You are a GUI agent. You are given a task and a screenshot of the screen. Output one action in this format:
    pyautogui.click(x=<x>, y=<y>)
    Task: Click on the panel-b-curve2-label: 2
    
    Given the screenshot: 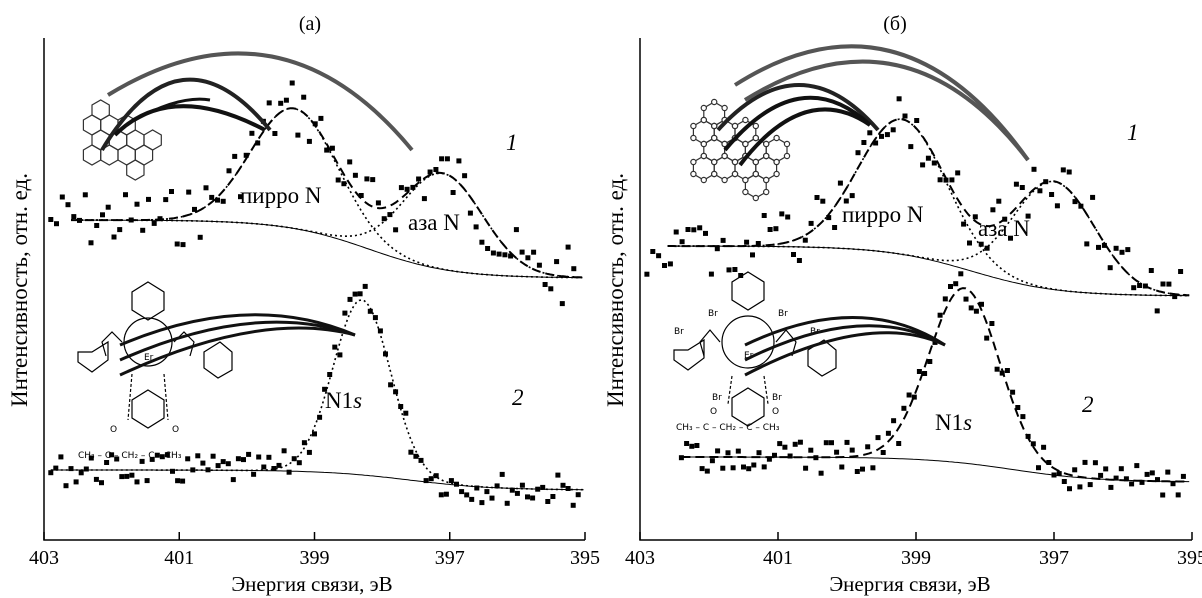 What is the action you would take?
    pyautogui.click(x=1088, y=404)
    